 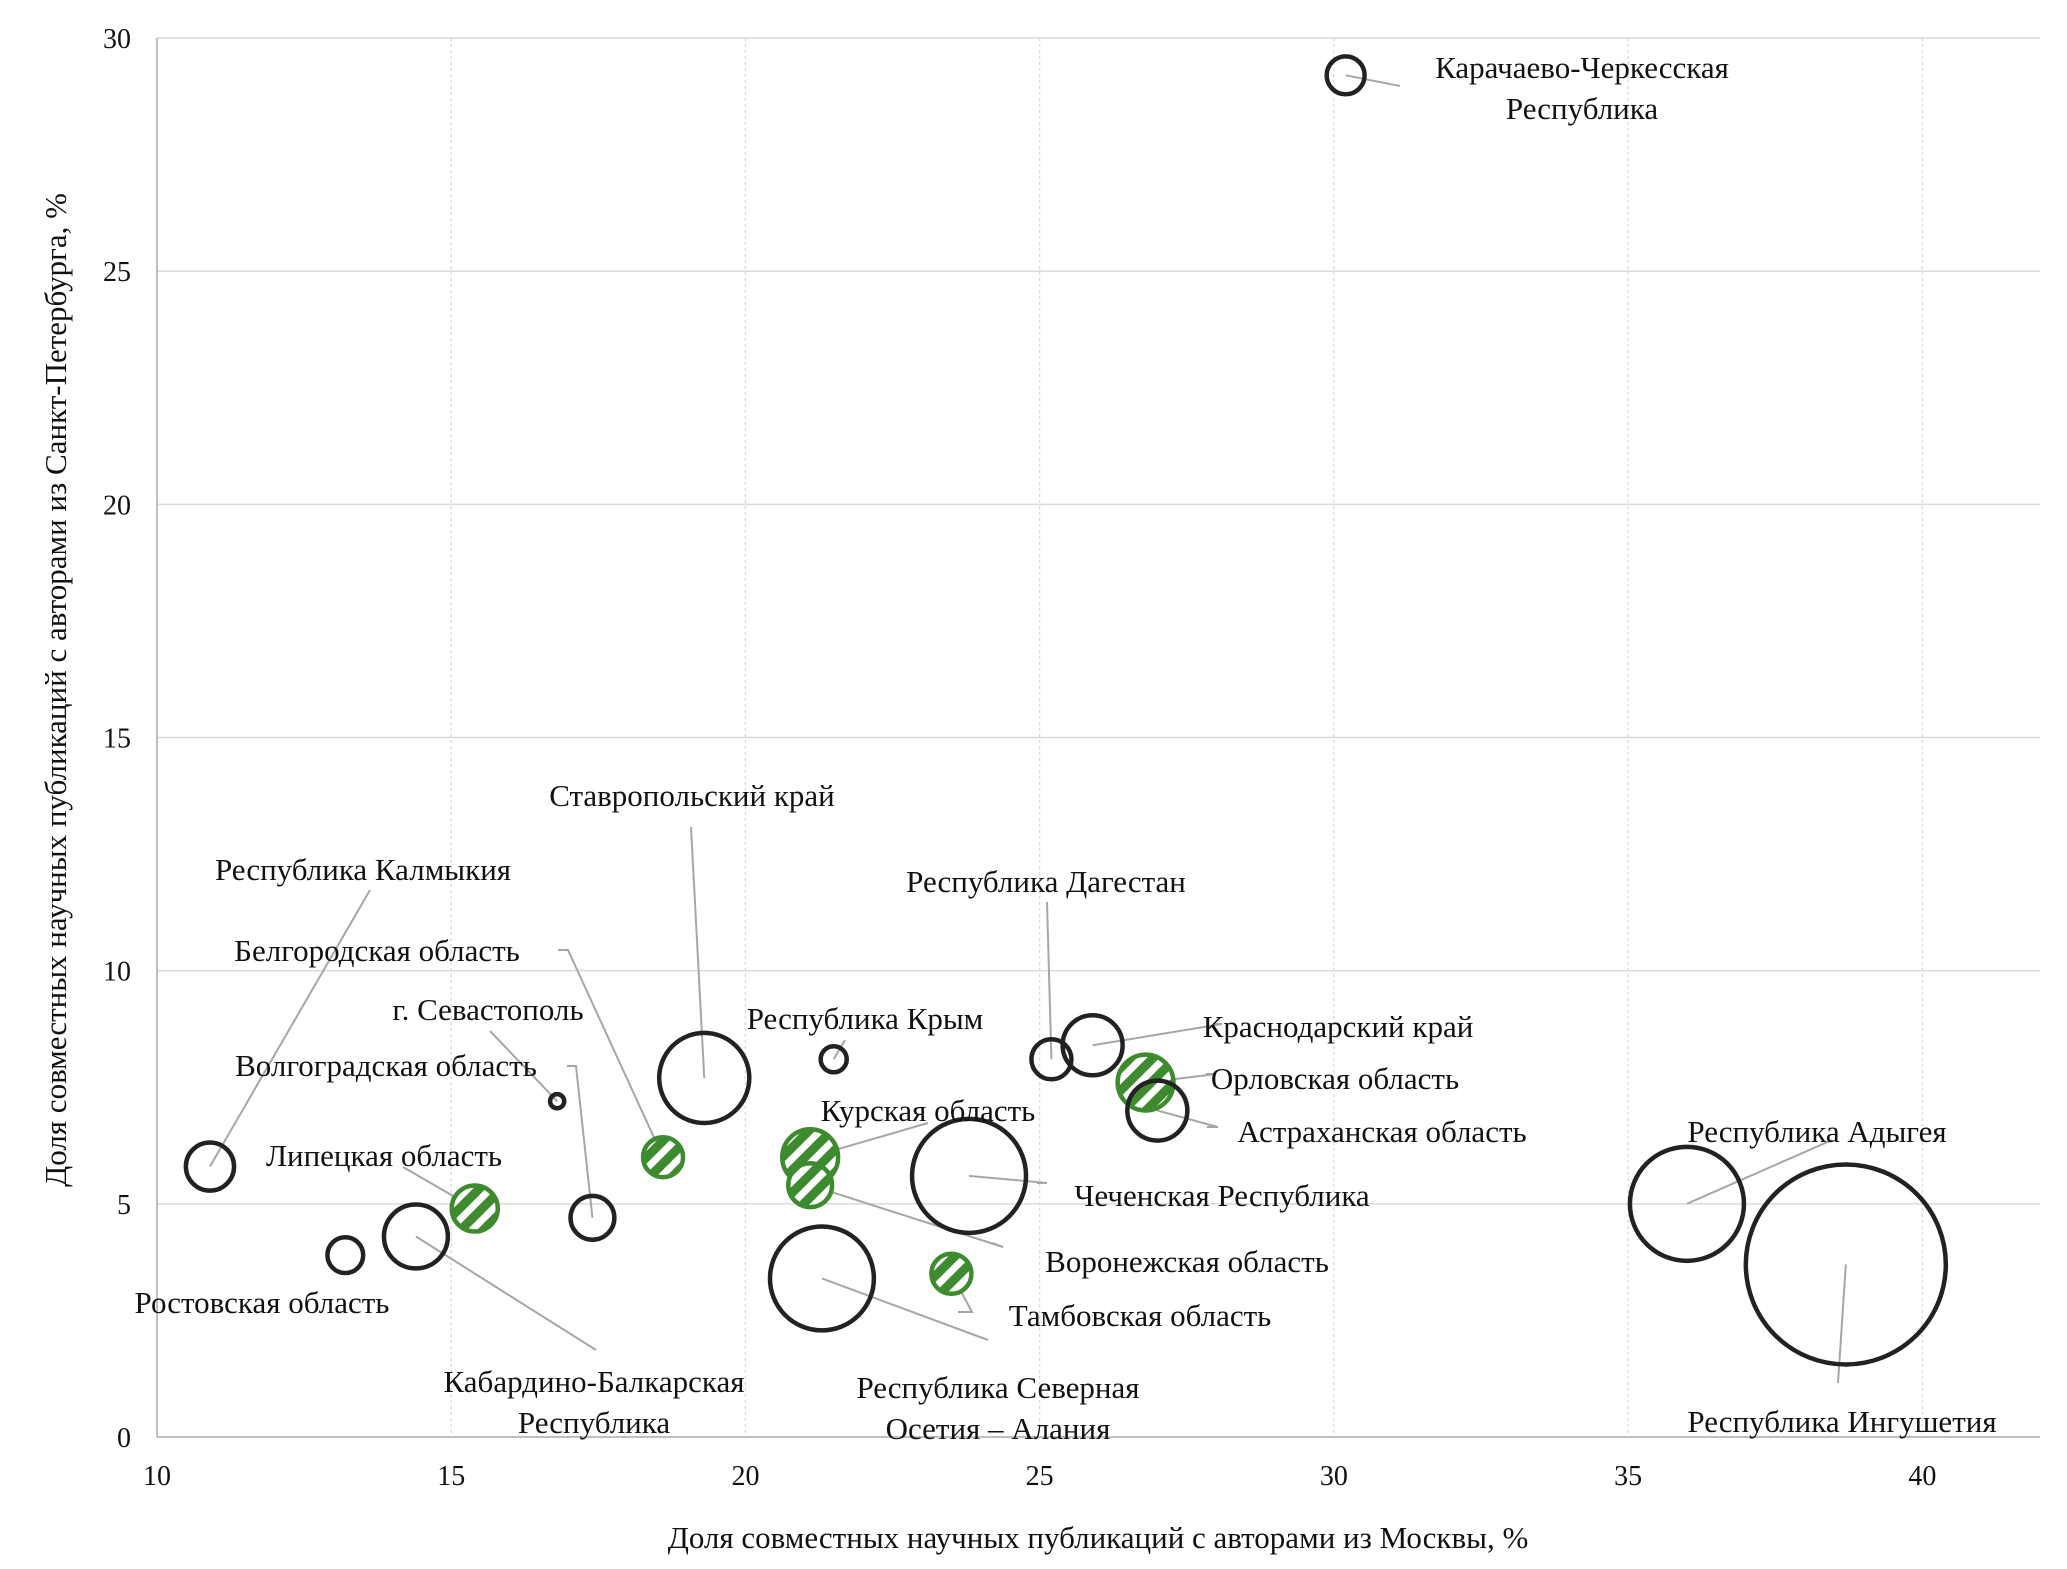 What do you see at coordinates (117, 39) in the screenshot?
I see `y-tick-label: 30` at bounding box center [117, 39].